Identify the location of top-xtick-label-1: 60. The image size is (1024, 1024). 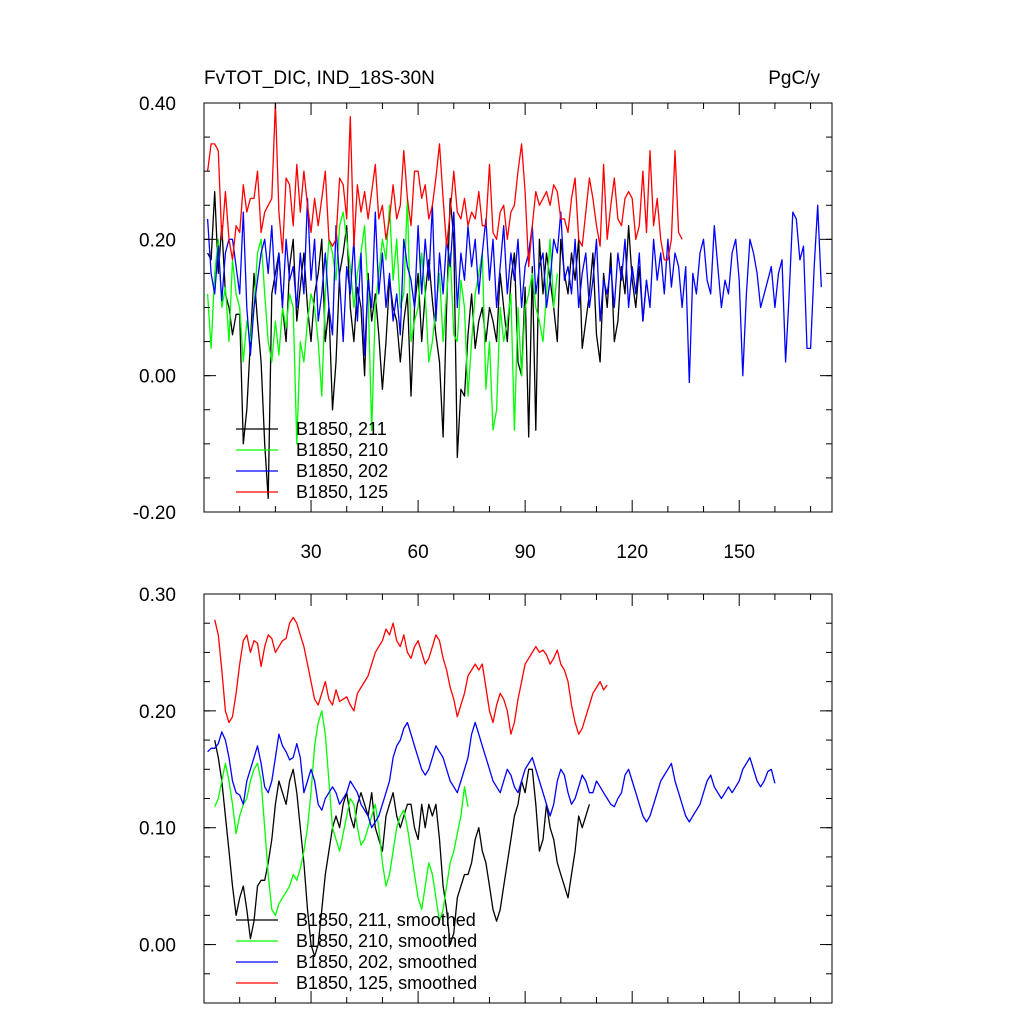
(418, 552).